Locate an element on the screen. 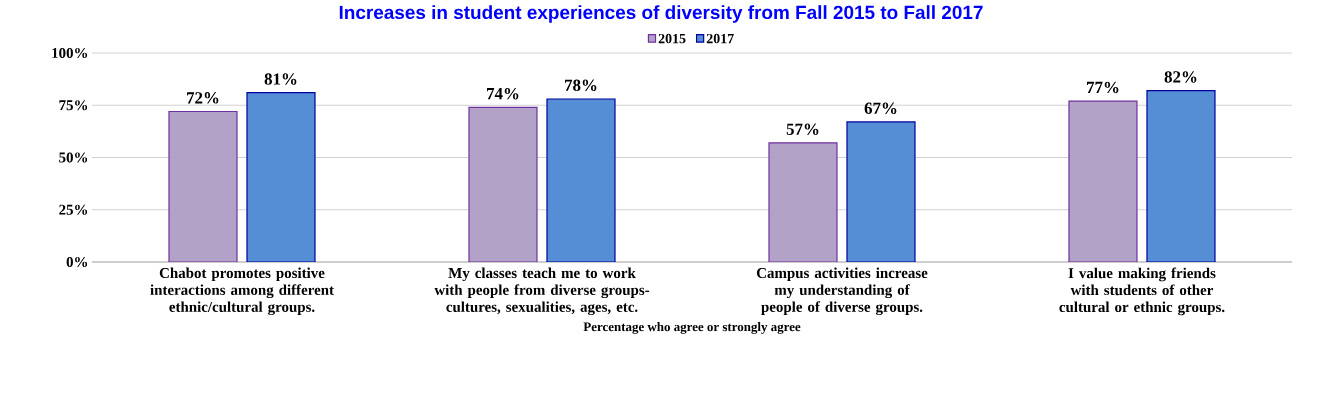  data-label: 82% is located at coordinates (1180, 77).